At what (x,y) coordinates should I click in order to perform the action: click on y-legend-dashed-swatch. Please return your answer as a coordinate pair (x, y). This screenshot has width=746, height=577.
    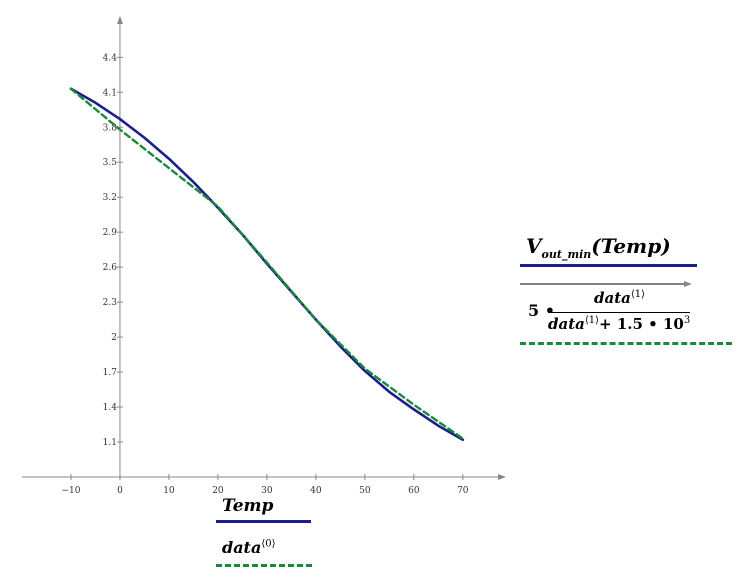
    Looking at the image, I should click on (626, 343).